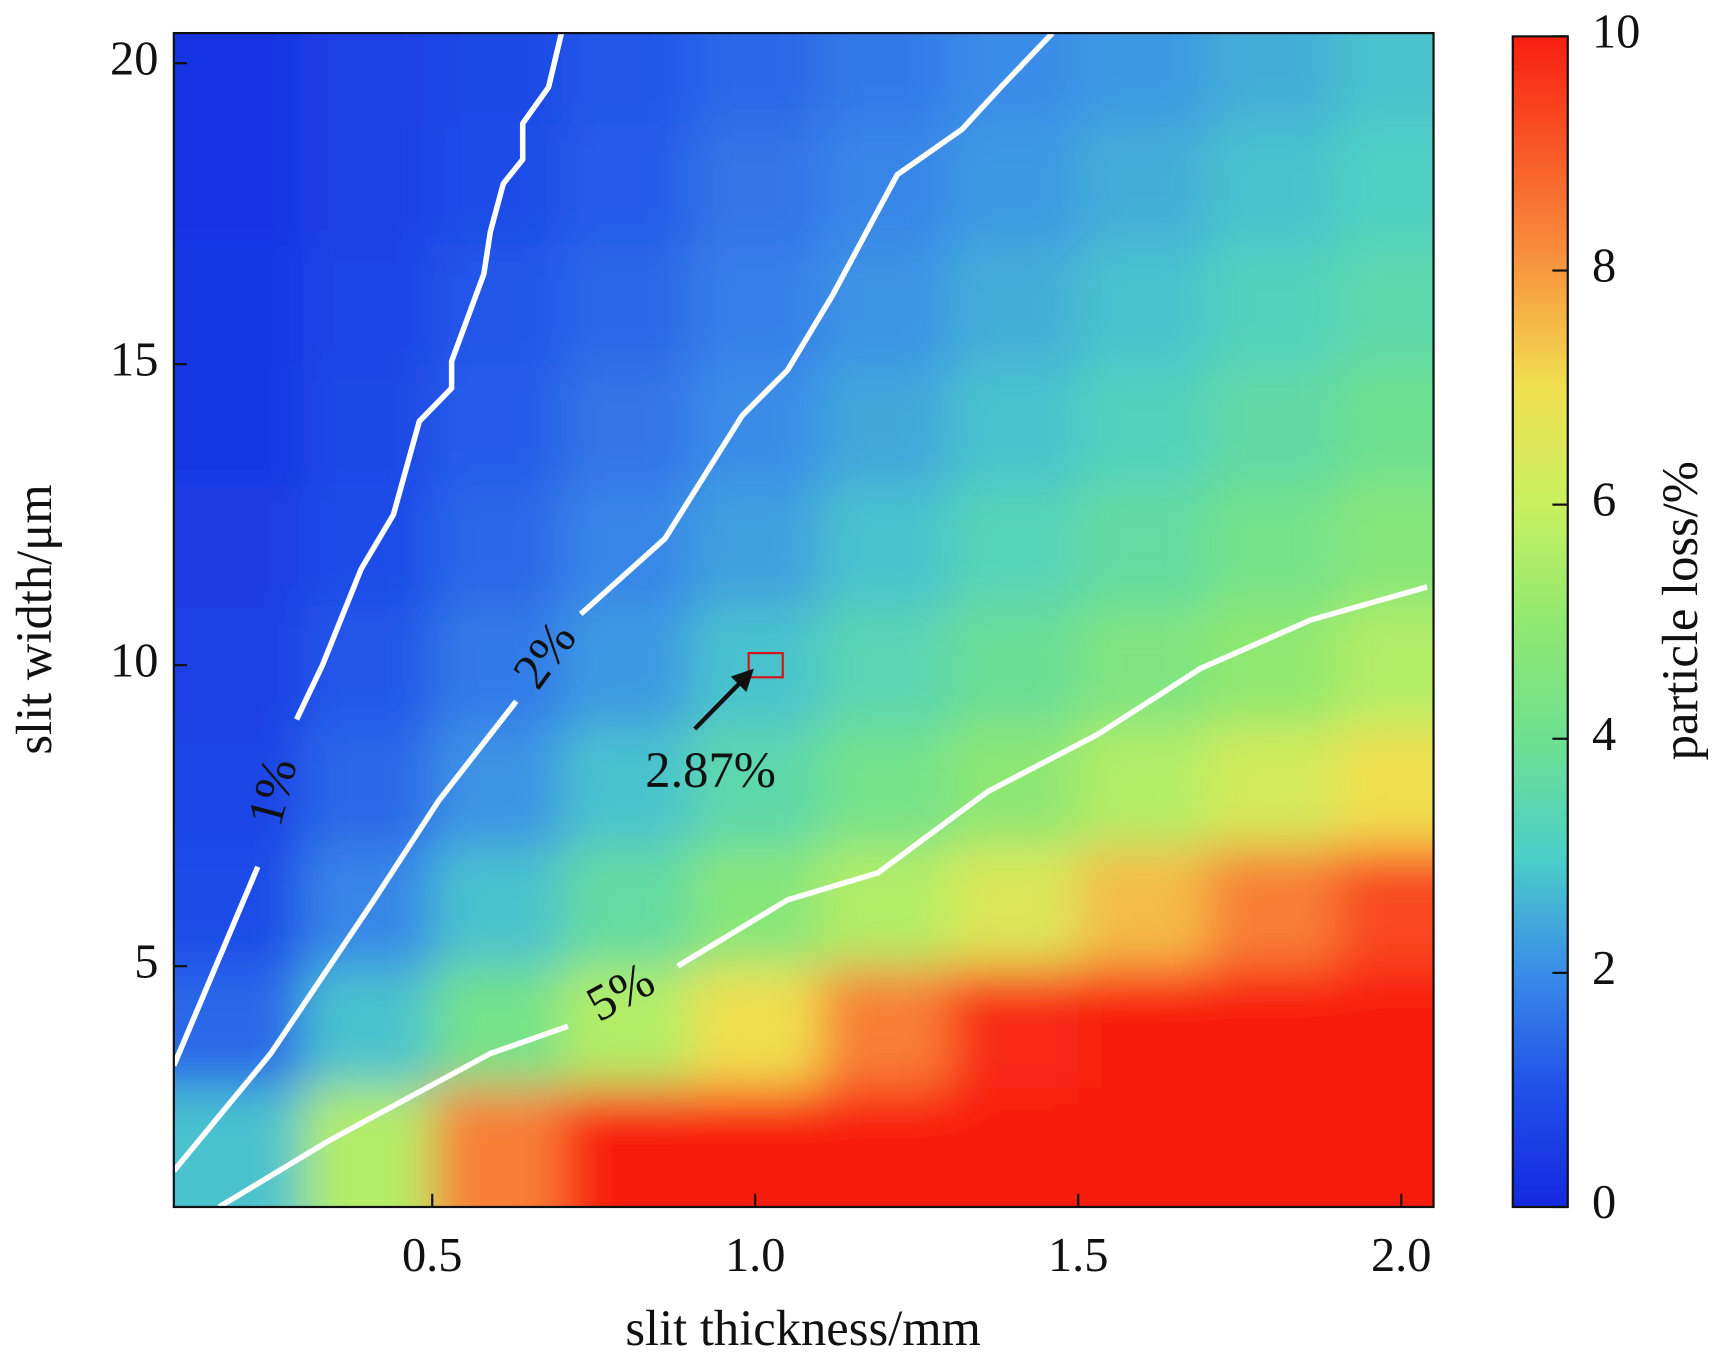  Describe the element at coordinates (146, 961) in the screenshot. I see `y-tick-label: 5` at that location.